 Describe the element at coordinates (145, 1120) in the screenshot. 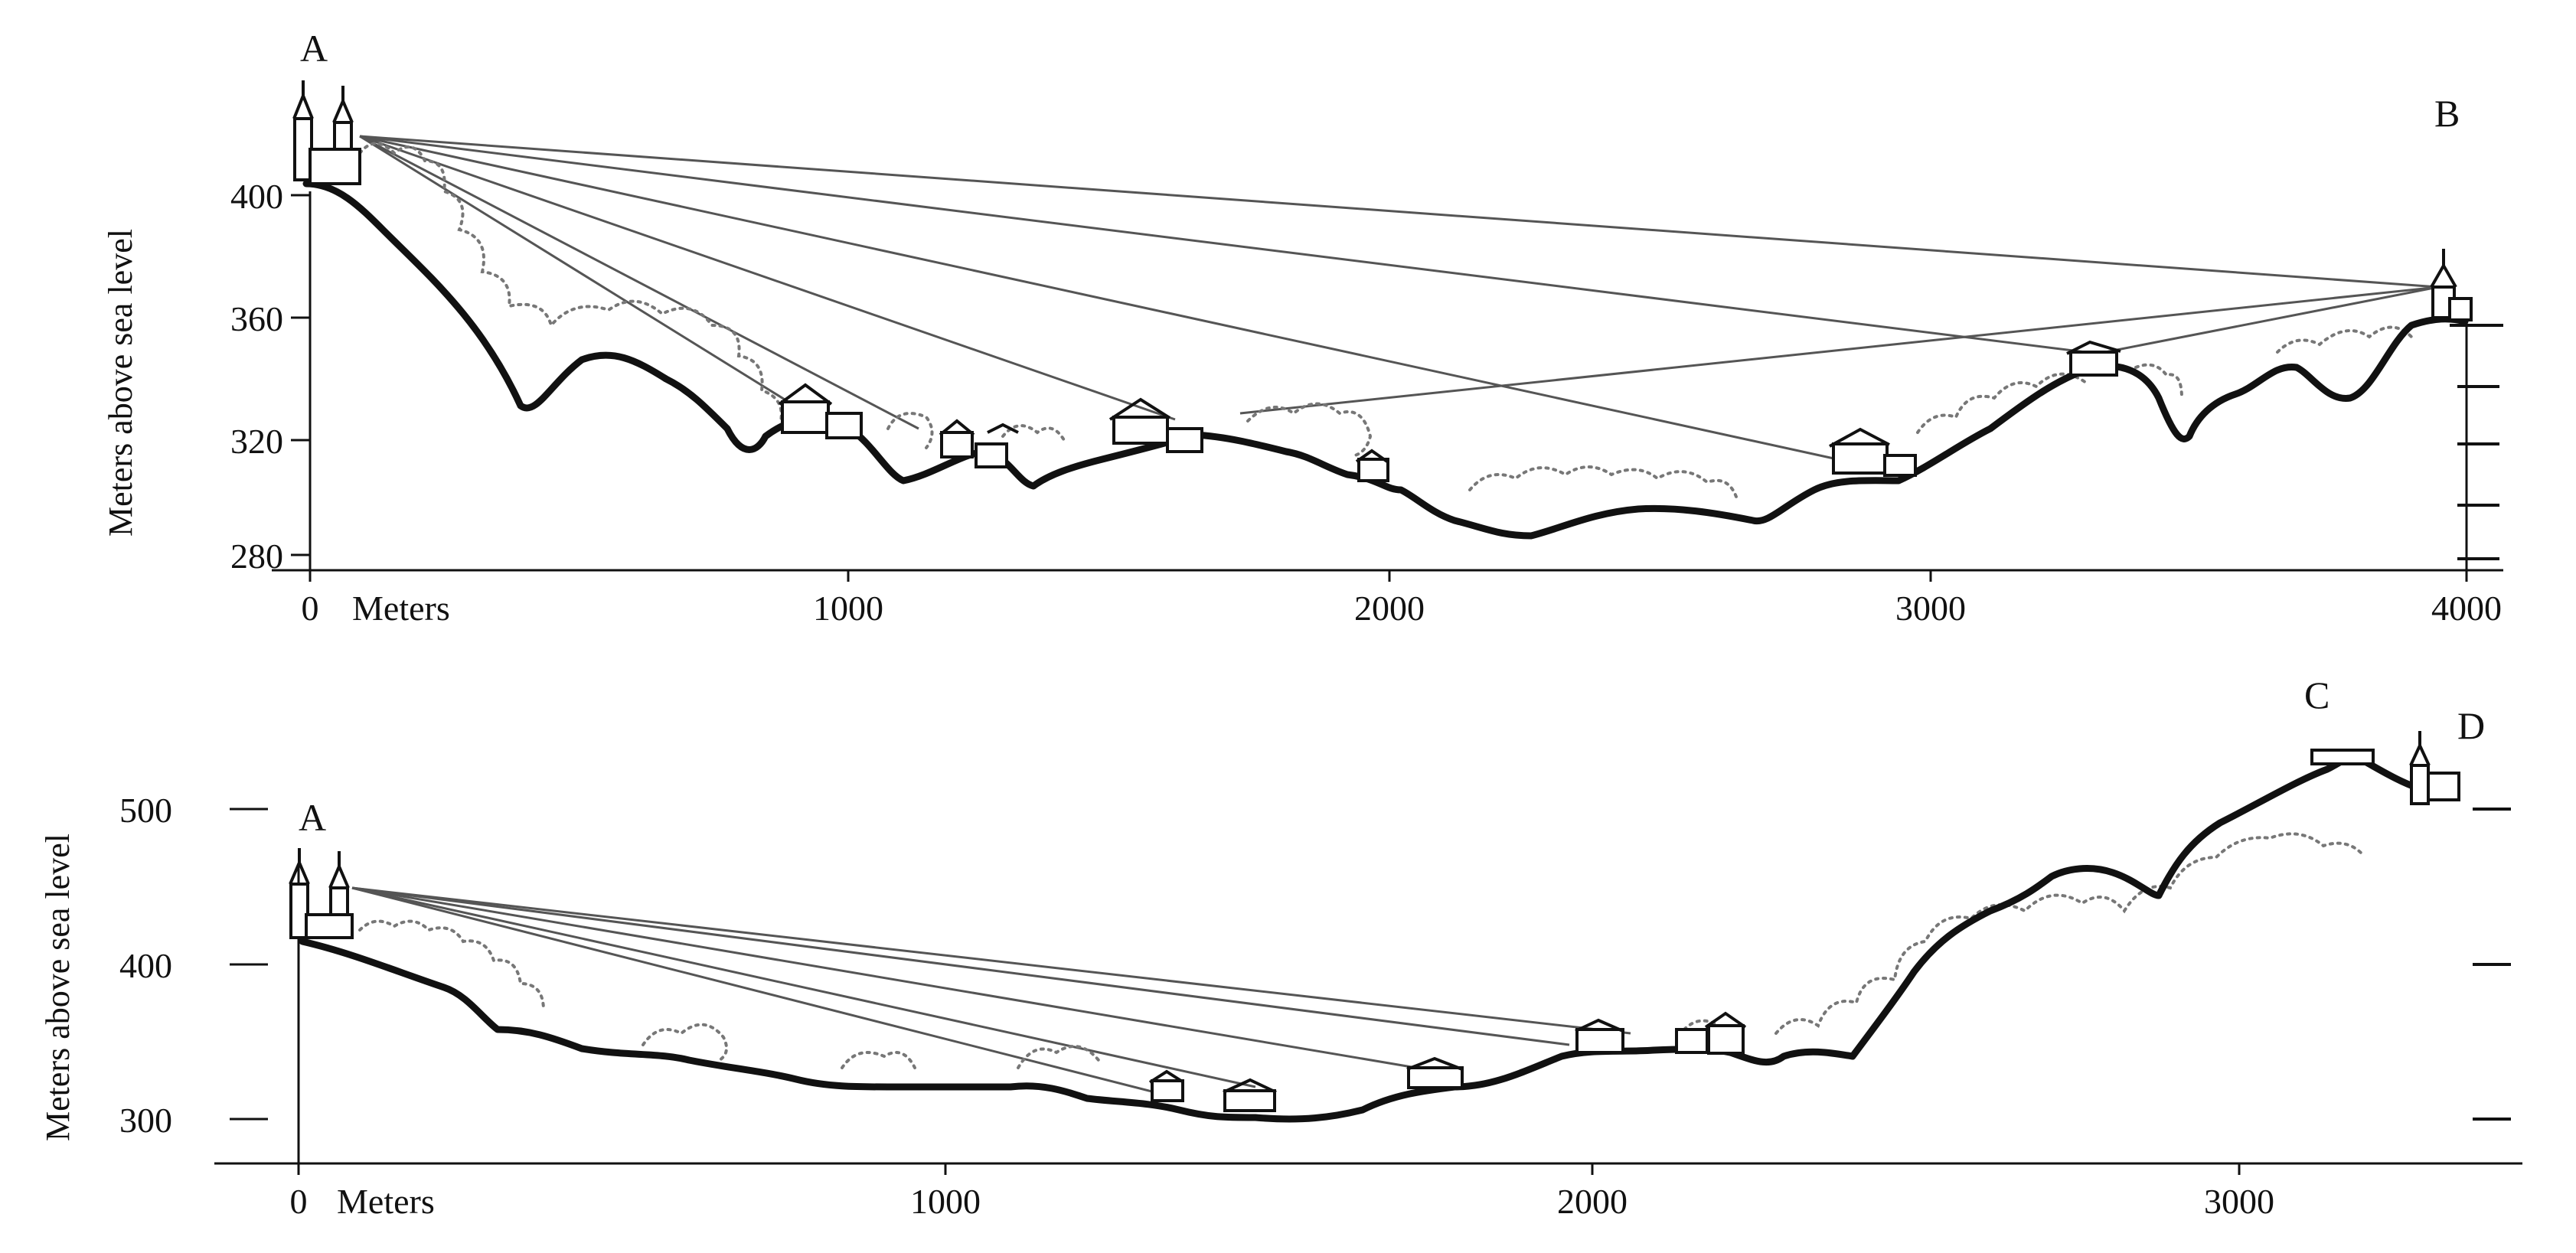

I see `bottom-y-tick-label: 300` at that location.